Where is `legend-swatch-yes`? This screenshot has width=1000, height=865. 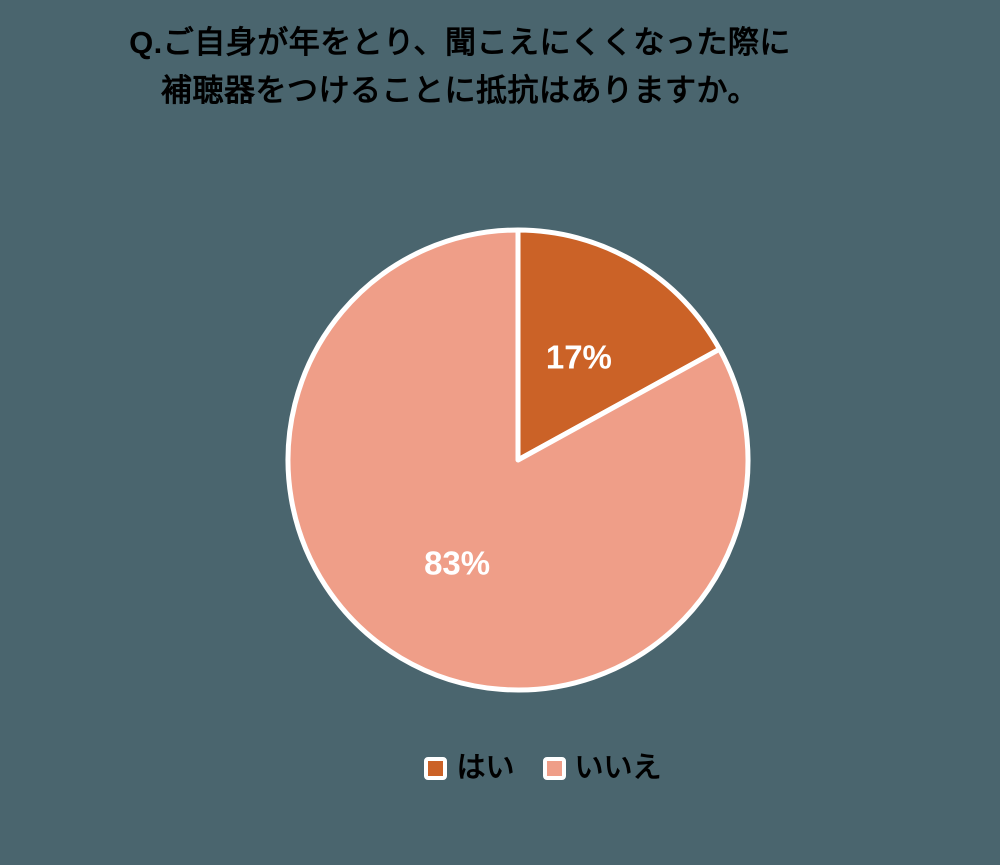
legend-swatch-yes is located at coordinates (436, 768).